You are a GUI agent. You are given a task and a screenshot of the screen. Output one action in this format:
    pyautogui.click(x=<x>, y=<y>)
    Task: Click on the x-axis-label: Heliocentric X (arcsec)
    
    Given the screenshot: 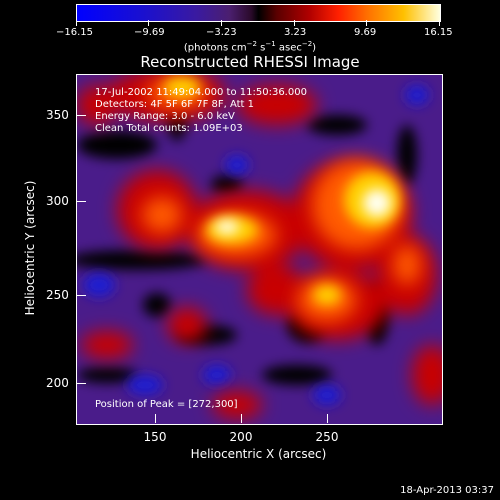 What is the action you would take?
    pyautogui.click(x=258, y=454)
    